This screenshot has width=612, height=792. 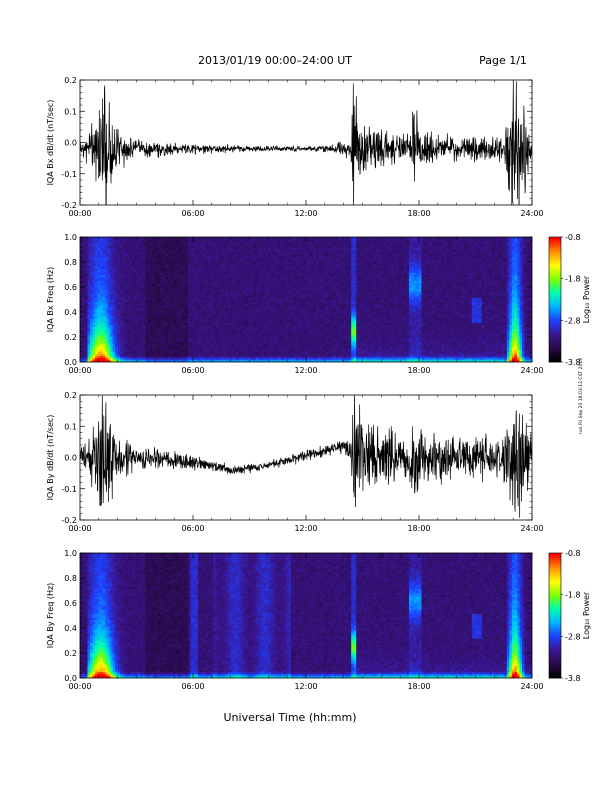 What do you see at coordinates (70, 287) in the screenshot?
I see `y-tick-label: 0.6` at bounding box center [70, 287].